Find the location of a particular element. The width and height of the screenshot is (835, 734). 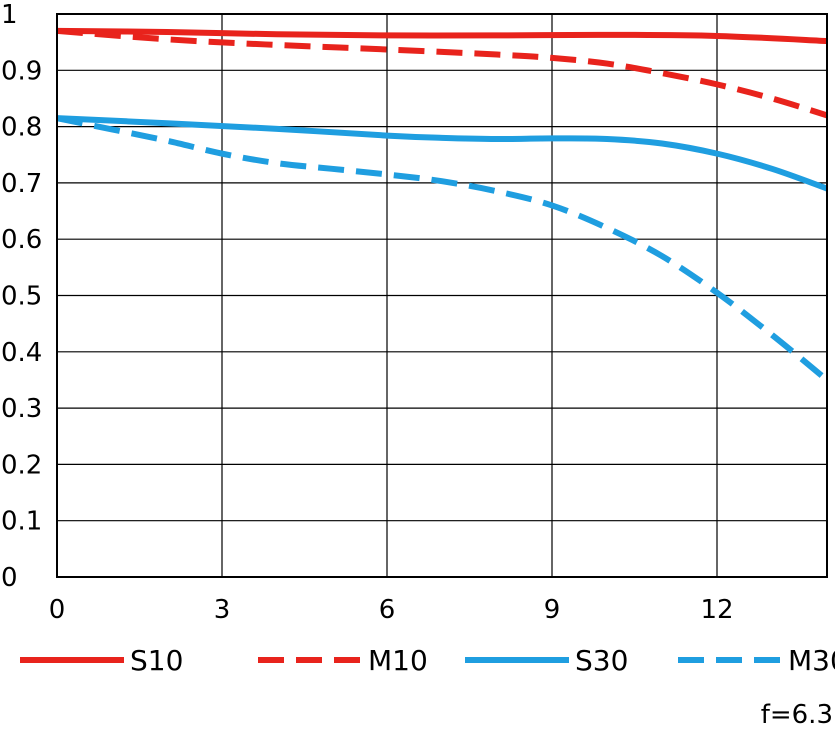

y-tick-label: 0.3 is located at coordinates (21, 409).